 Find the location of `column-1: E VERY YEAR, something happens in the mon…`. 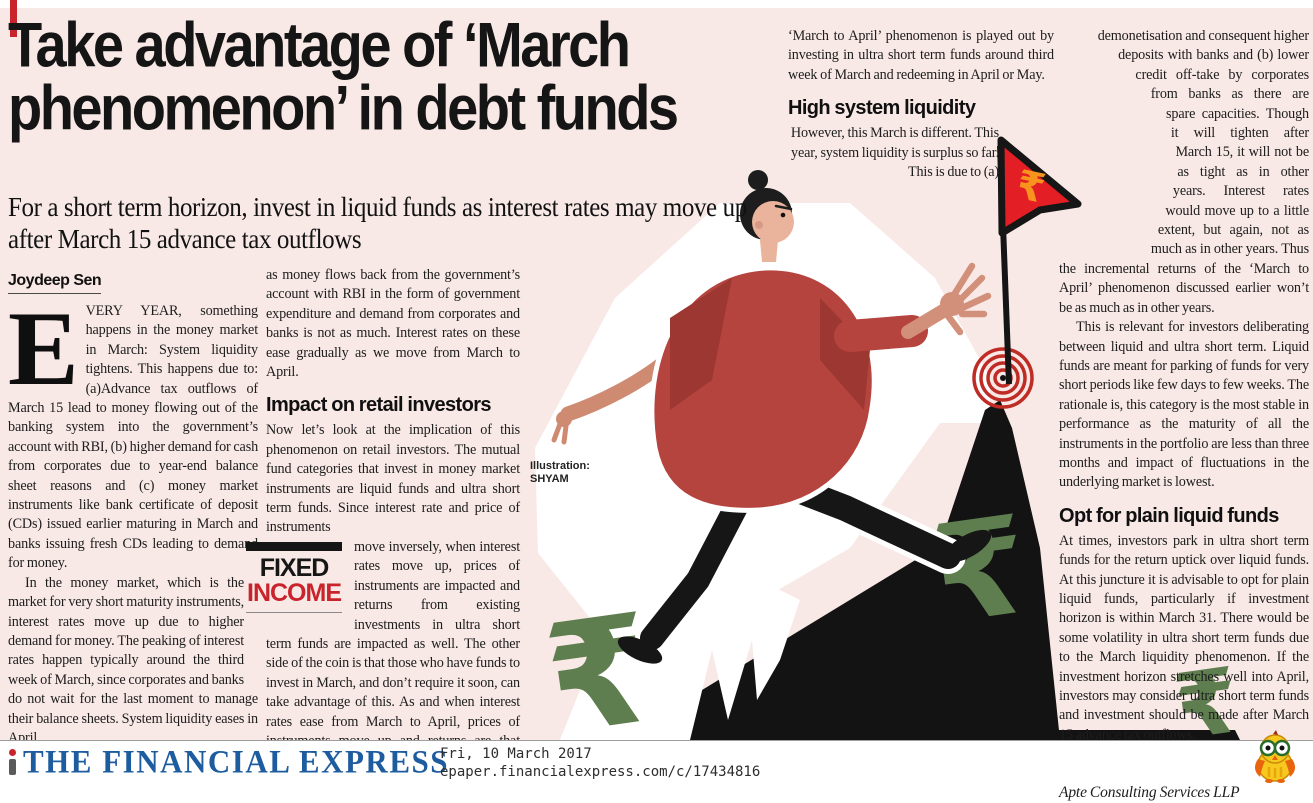

column-1: E VERY YEAR, something happens in the mon… is located at coordinates (133, 519).